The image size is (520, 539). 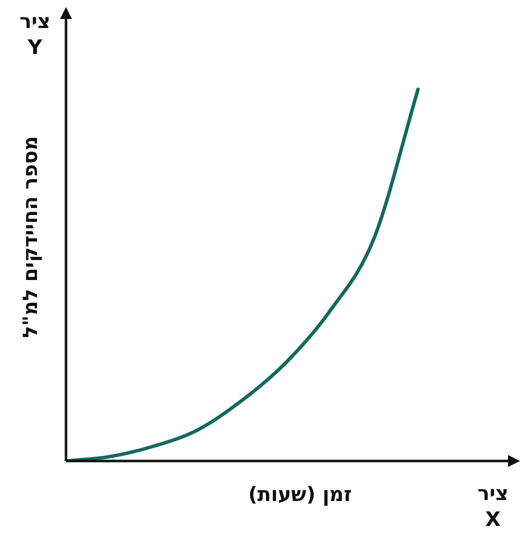 I want to click on text: ציר X, so click(x=493, y=506).